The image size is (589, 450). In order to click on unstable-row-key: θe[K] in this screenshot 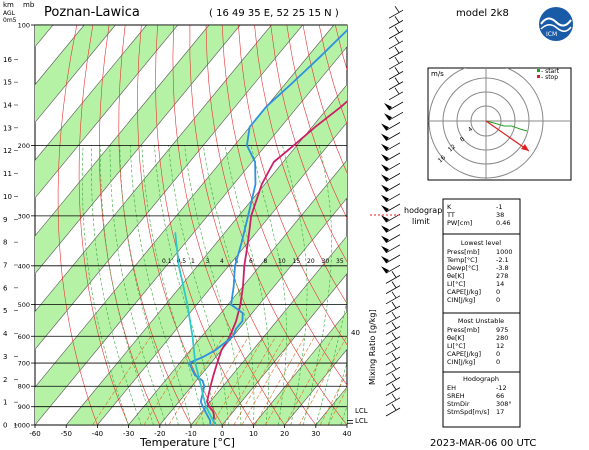, I will do `click(455, 338)`.